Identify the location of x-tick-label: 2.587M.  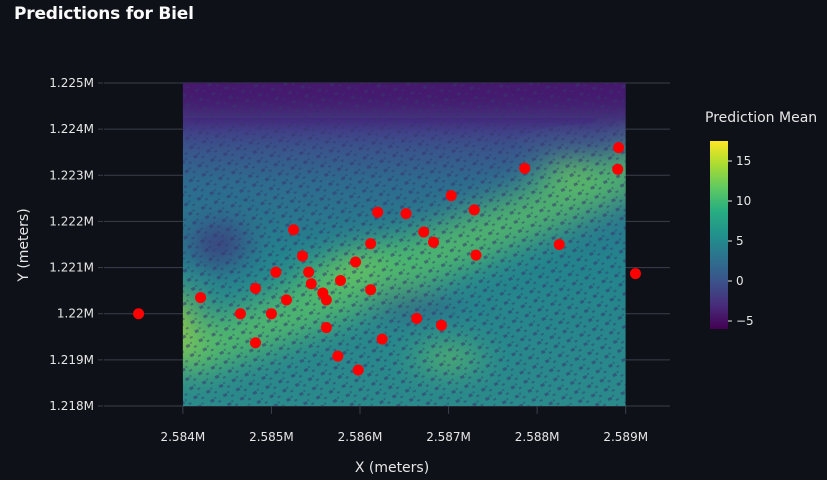
(448, 437).